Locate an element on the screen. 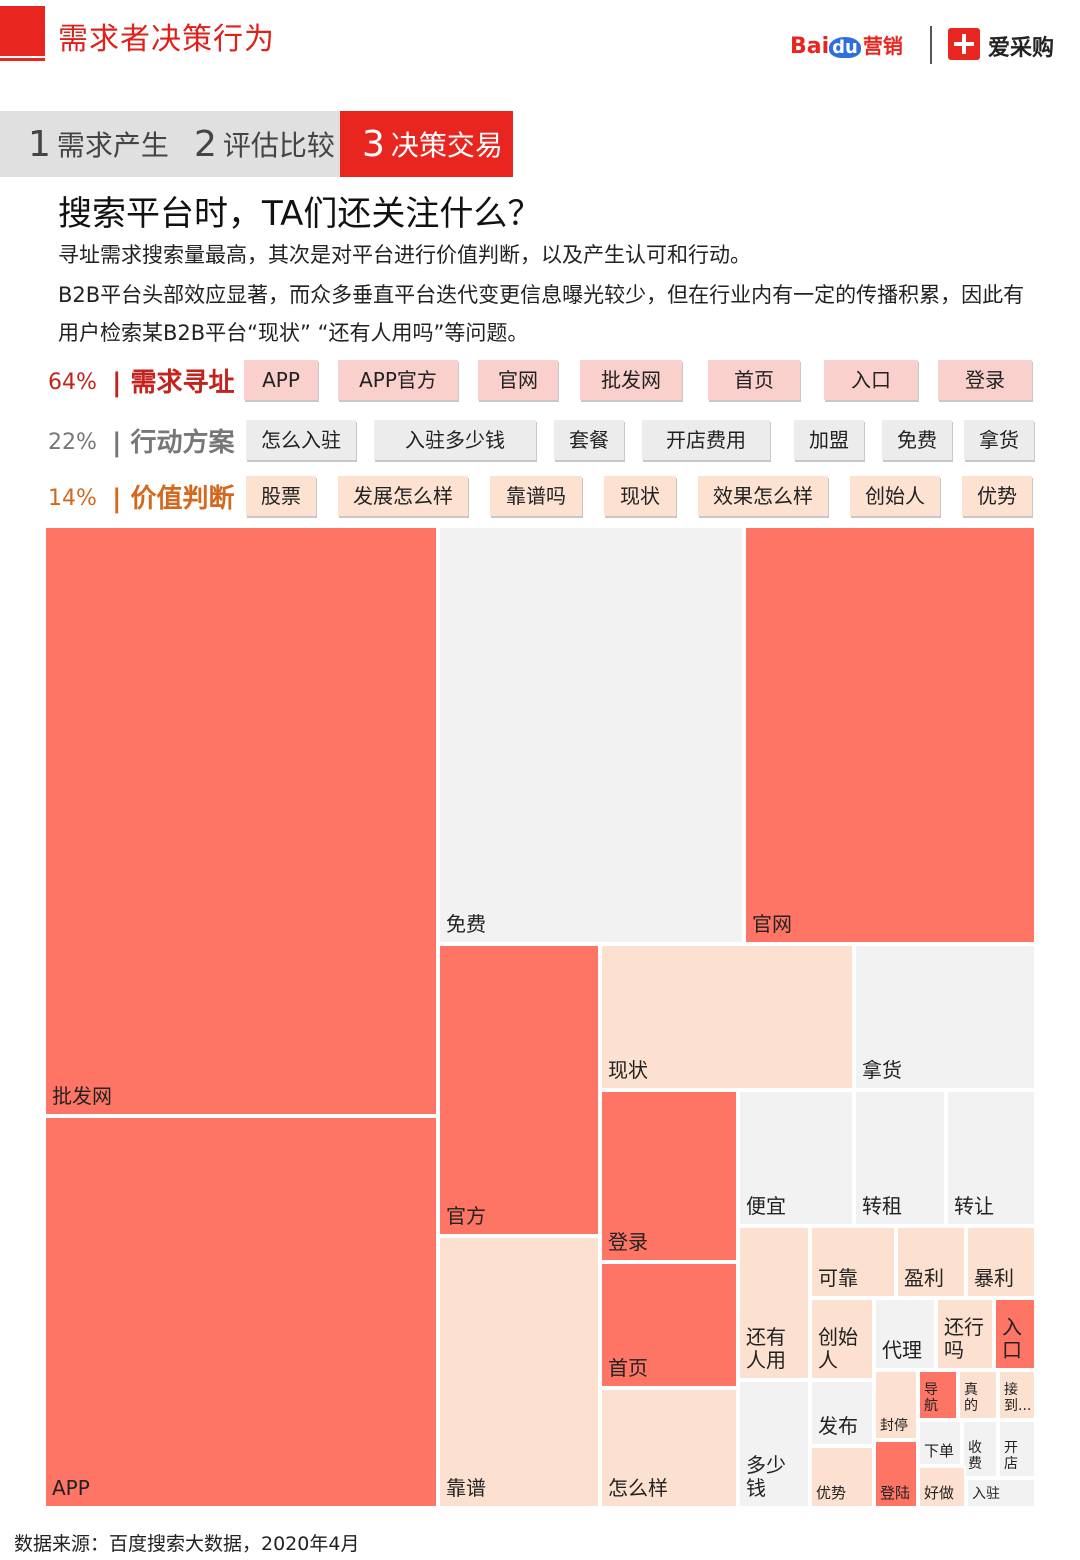 This screenshot has width=1080, height=1560. step-3-number: 3 is located at coordinates (373, 144).